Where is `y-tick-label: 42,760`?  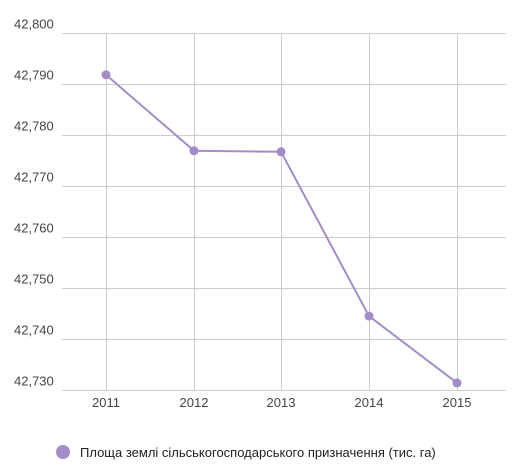 y-tick-label: 42,760 is located at coordinates (34, 228).